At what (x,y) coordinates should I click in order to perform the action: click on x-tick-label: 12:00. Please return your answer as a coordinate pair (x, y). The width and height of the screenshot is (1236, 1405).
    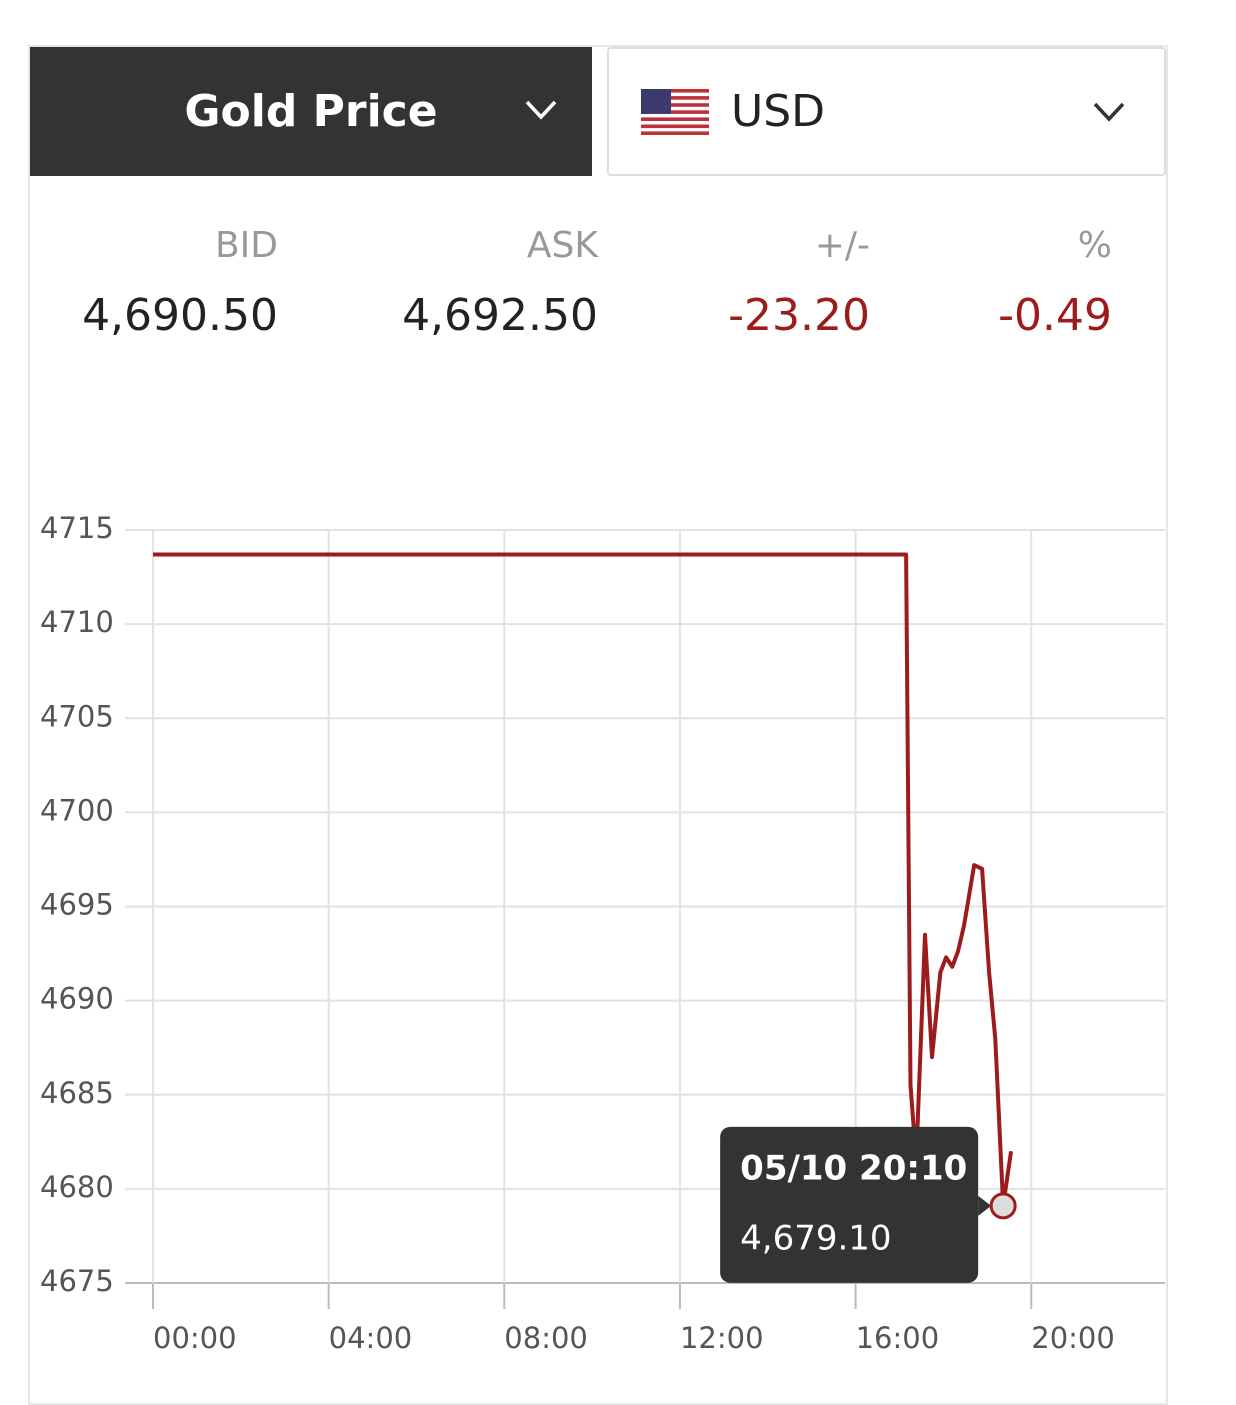
    Looking at the image, I should click on (722, 1338).